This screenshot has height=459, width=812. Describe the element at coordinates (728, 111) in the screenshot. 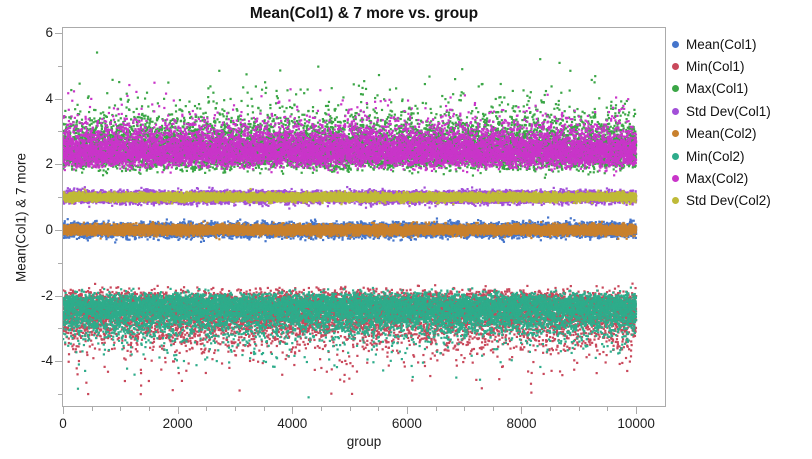

I see `legend-item-label: Std Dev(Col1)` at that location.